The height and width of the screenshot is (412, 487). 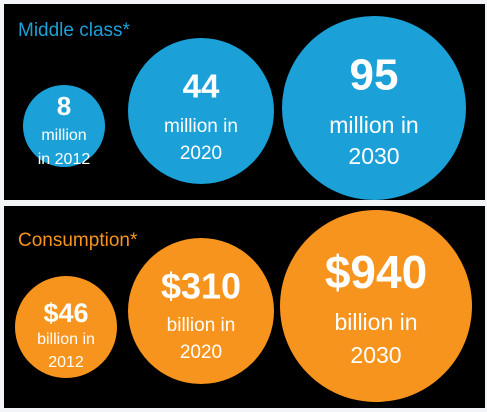 I want to click on bubble-value-label: $940, so click(x=376, y=272).